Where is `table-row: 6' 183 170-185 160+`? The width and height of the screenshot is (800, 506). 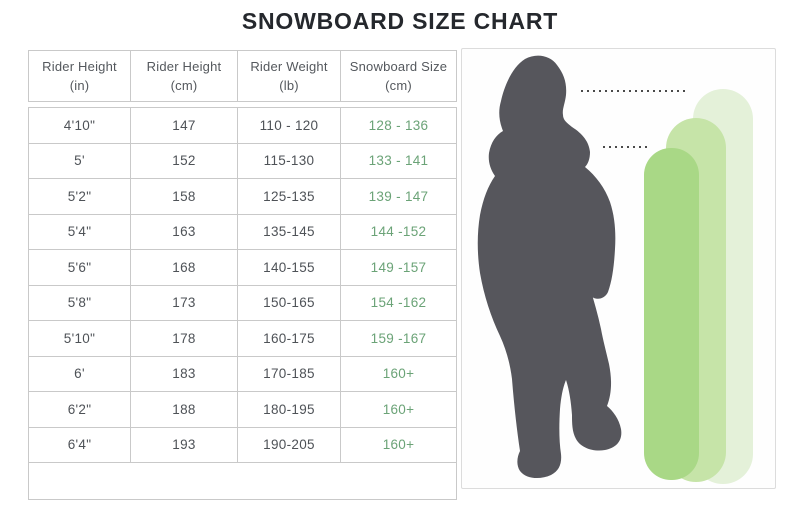 table-row: 6' 183 170-185 160+ is located at coordinates (242, 374).